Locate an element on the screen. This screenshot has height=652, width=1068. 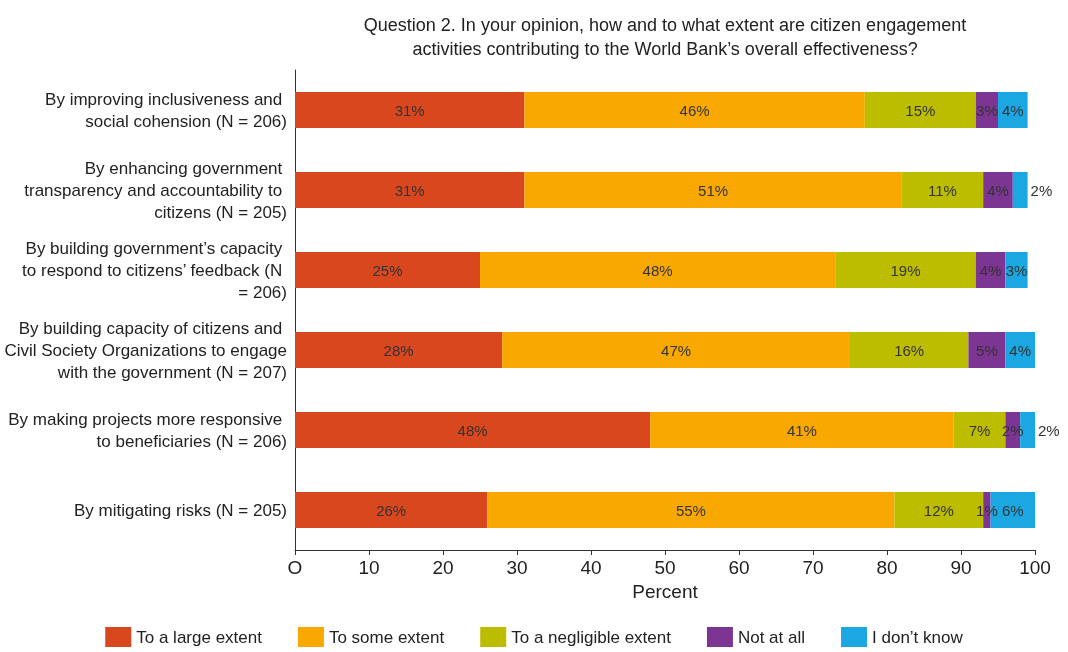
legend-label: To some extent is located at coordinates (386, 637).